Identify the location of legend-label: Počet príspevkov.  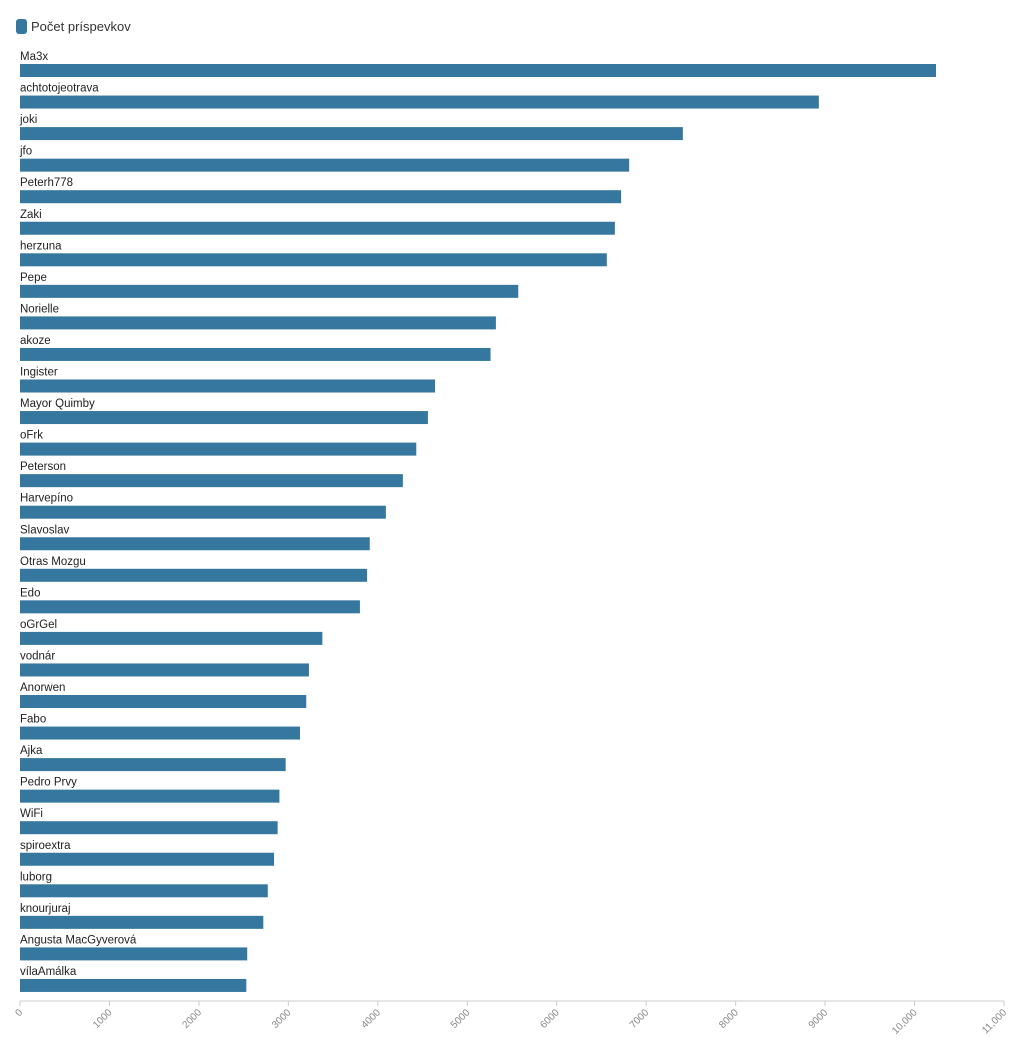
(81, 26).